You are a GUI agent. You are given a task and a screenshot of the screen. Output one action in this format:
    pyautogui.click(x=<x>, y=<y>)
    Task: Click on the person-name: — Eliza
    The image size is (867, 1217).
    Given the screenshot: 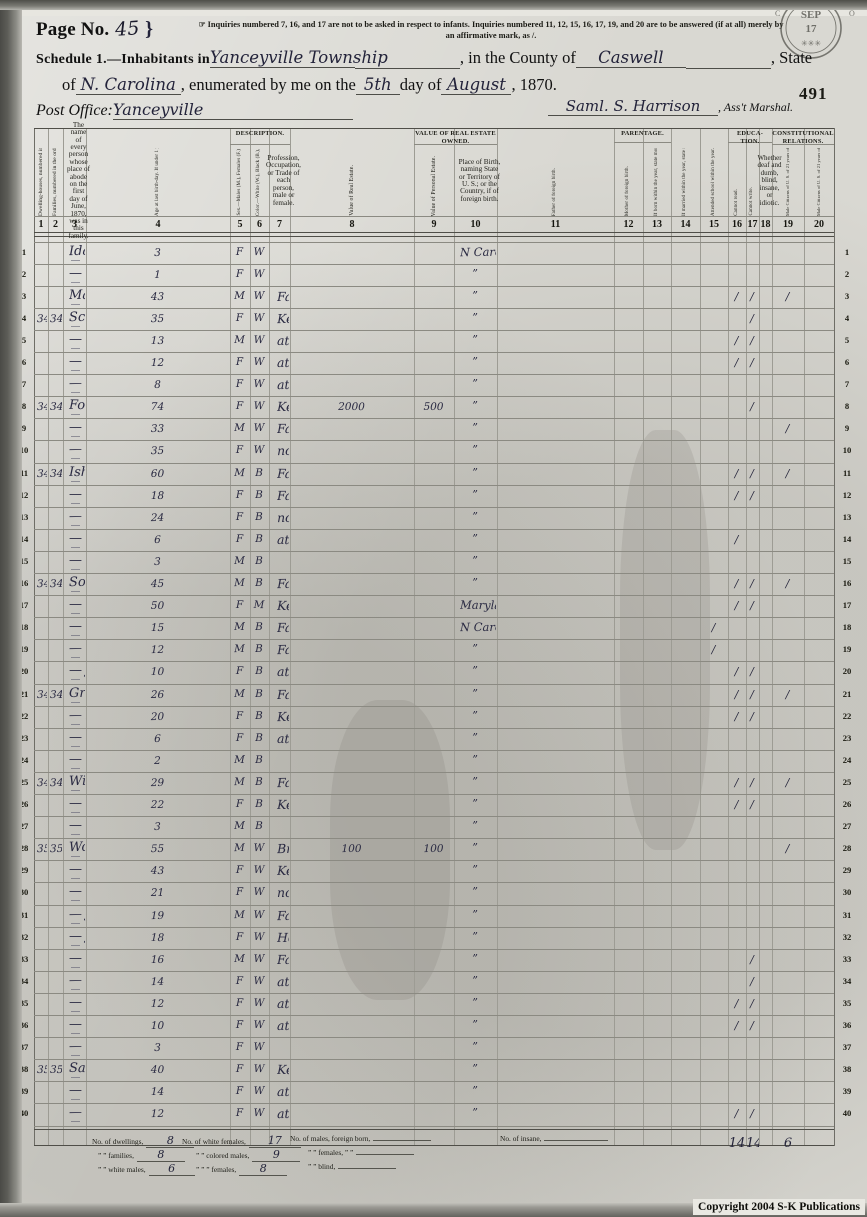 What is the action you would take?
    pyautogui.click(x=76, y=1002)
    